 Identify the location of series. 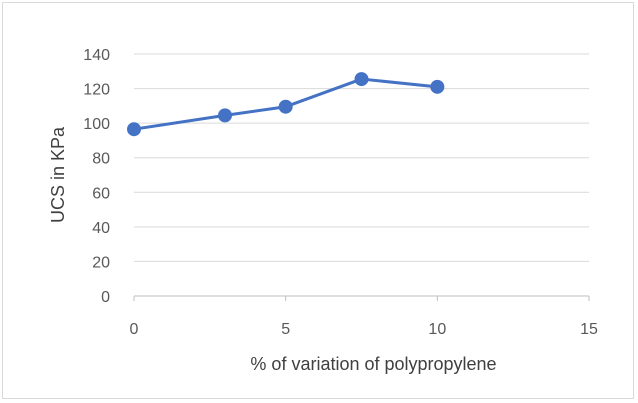
(286, 104).